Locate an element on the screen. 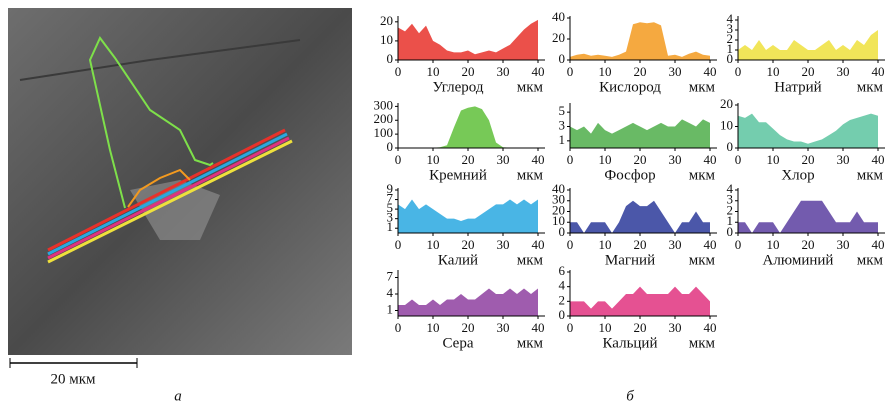 The width and height of the screenshot is (885, 409). y-tick-label: 10 is located at coordinates (386, 39).